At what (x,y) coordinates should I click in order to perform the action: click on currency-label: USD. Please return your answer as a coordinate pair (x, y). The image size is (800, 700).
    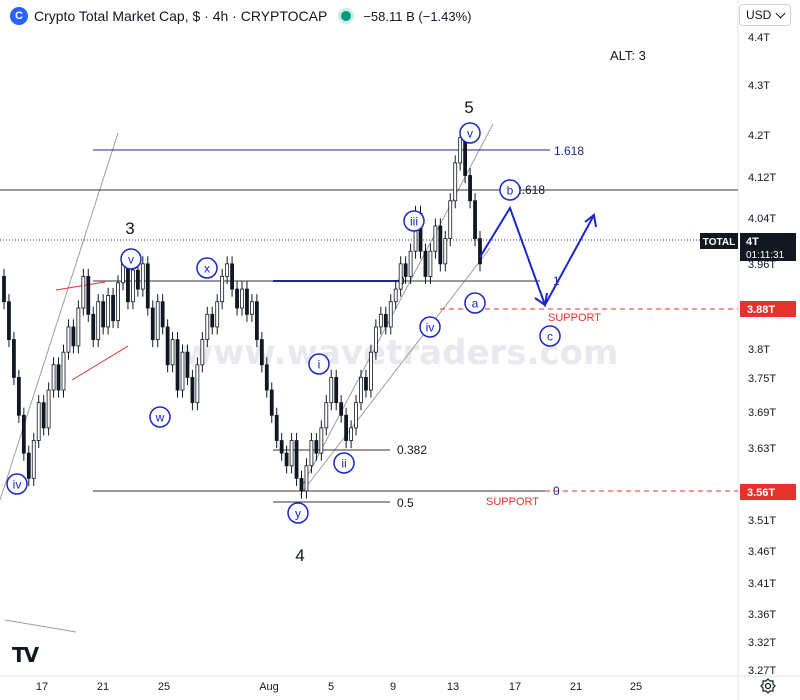
    Looking at the image, I should click on (759, 15).